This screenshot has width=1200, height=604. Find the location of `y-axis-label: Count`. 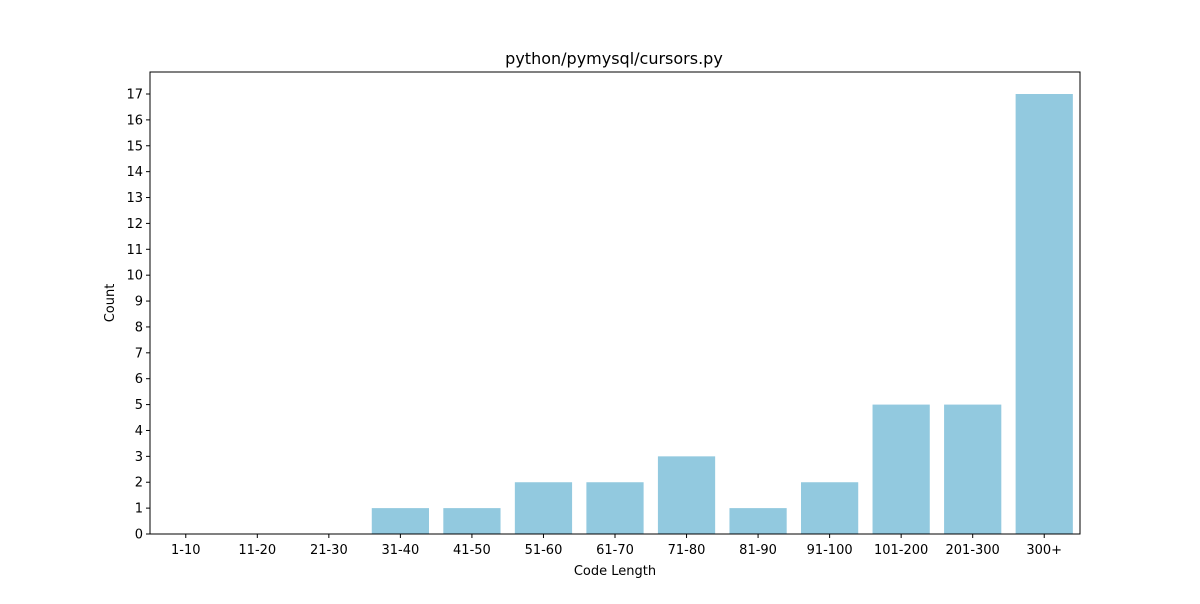

y-axis-label: Count is located at coordinates (110, 303).